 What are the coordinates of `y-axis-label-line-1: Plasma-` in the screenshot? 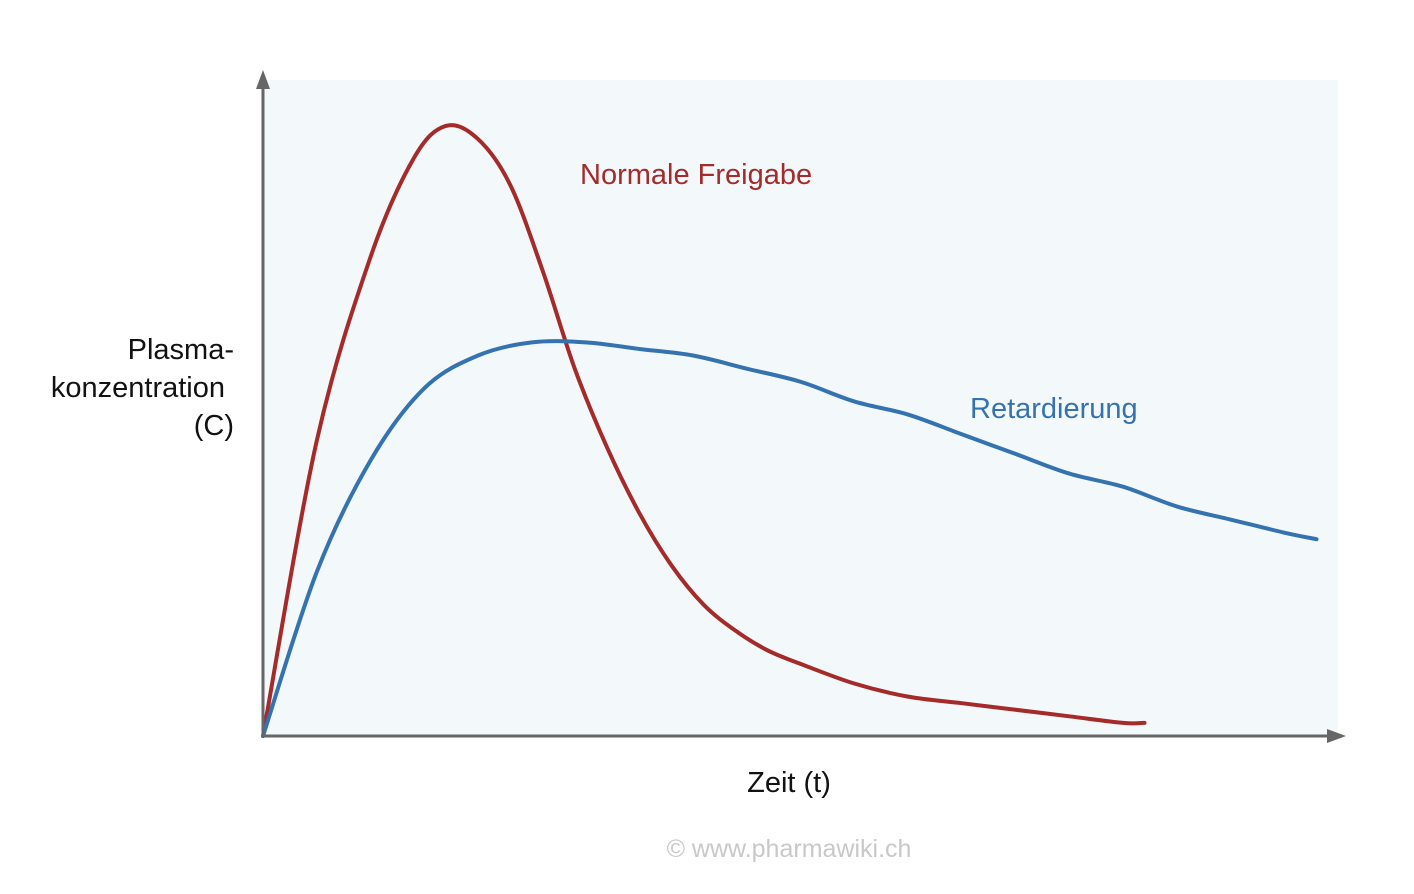 It's located at (181, 350).